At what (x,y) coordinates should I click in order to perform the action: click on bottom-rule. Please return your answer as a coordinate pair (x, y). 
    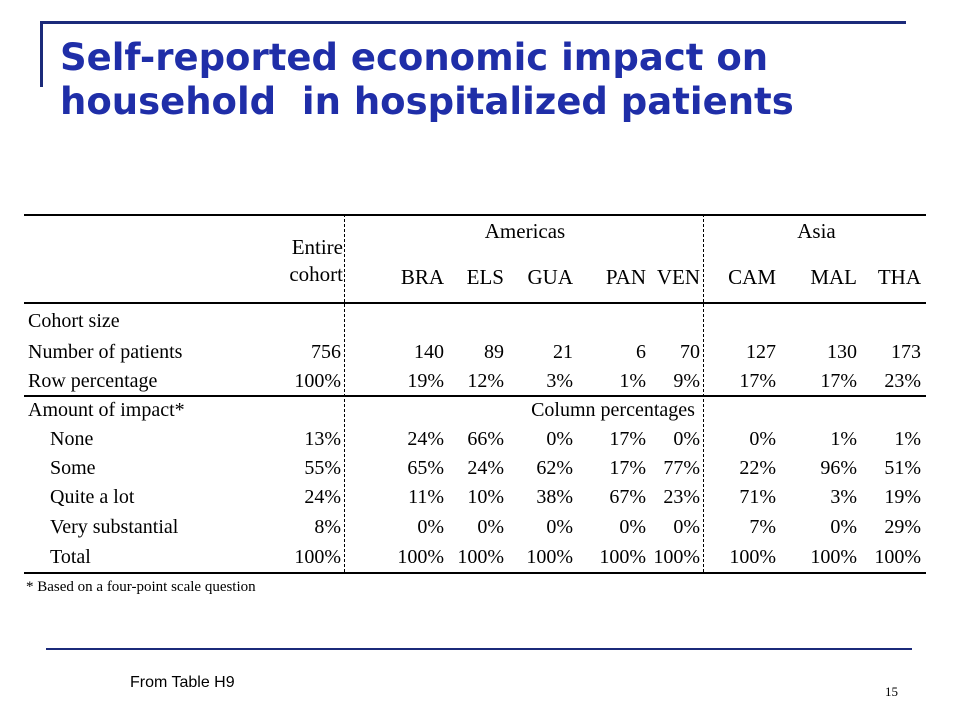
    Looking at the image, I should click on (479, 649).